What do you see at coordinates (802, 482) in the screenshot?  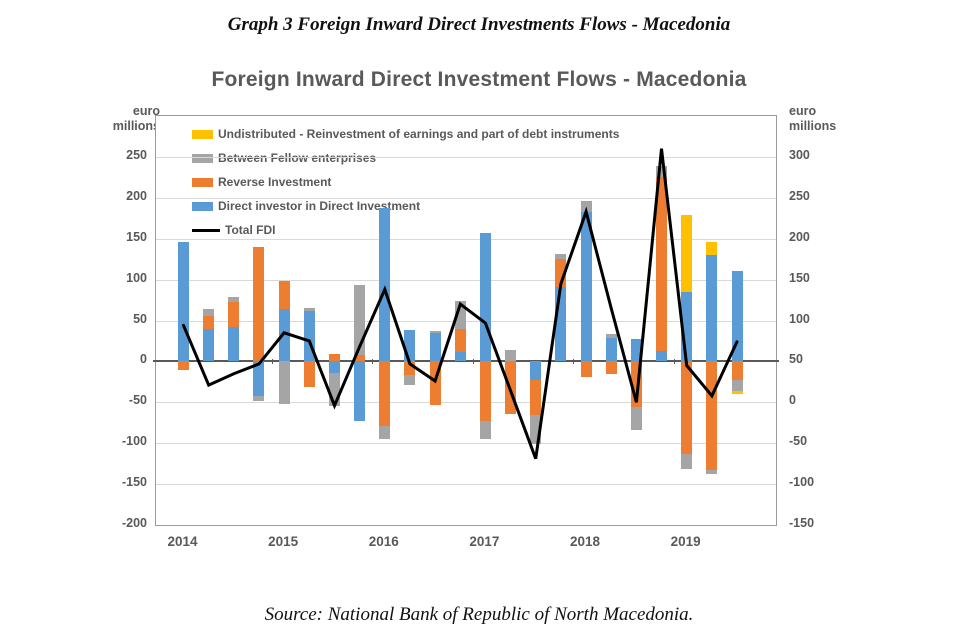 I see `right-axis-tick-label: -100` at bounding box center [802, 482].